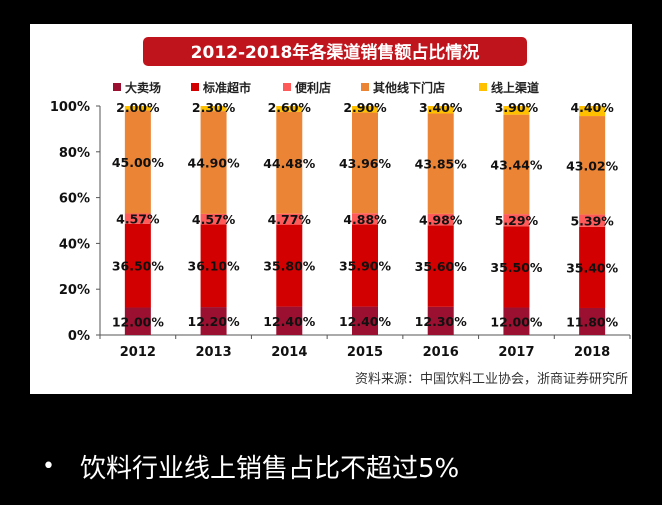 The height and width of the screenshot is (505, 662). Describe the element at coordinates (516, 352) in the screenshot. I see `x-tick-label: 2017` at that location.